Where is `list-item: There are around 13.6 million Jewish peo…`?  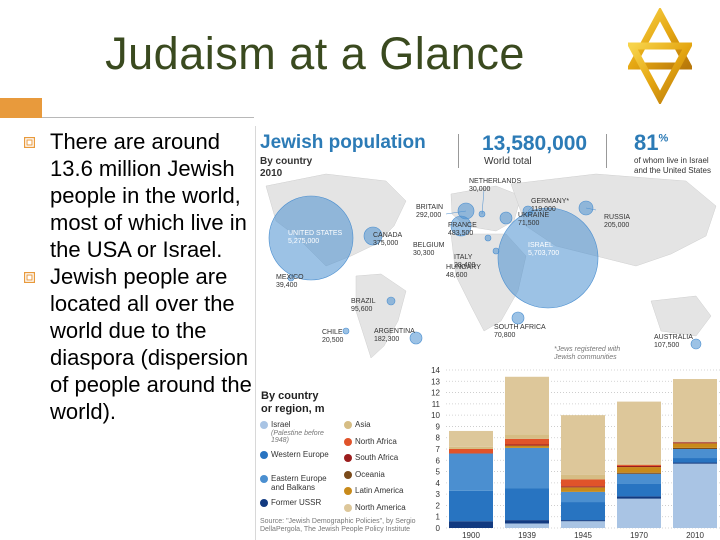
list-item: There are around 13.6 million Jewish peo… is located at coordinates (138, 195).